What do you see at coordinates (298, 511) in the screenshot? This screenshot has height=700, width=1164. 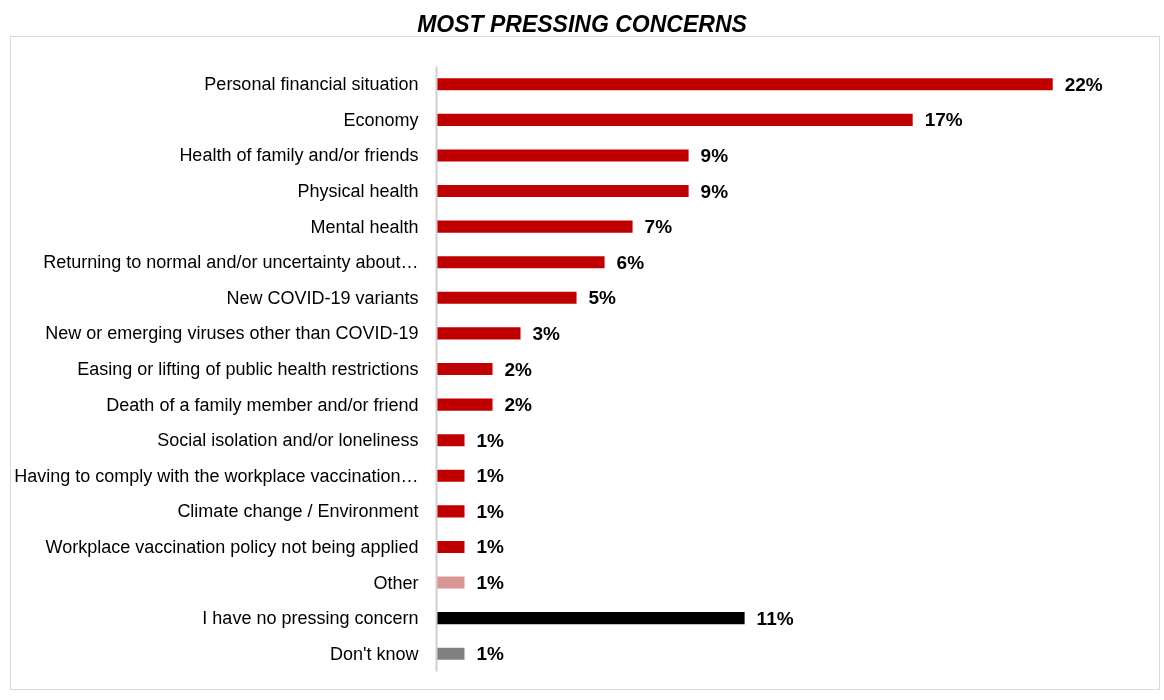 I see `y-tick-label: Climate change / Environment` at bounding box center [298, 511].